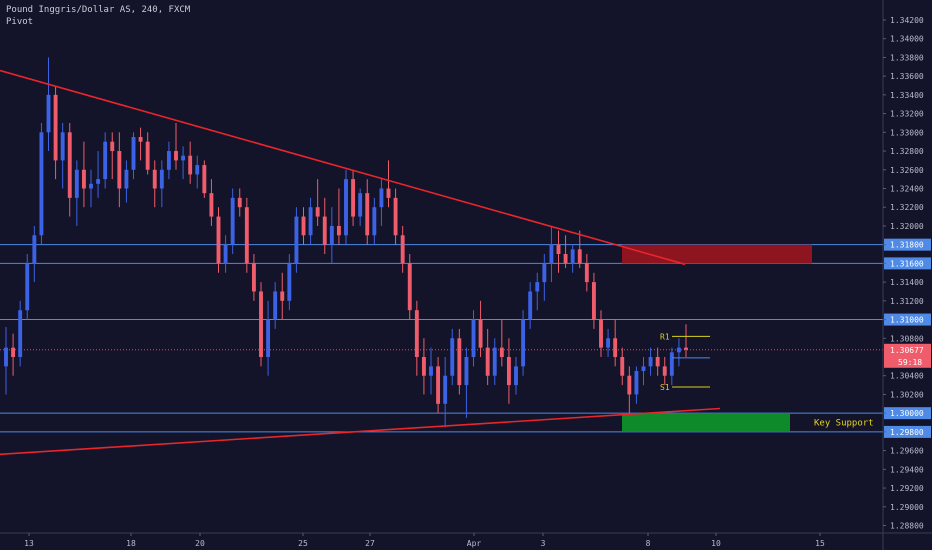 Image resolution: width=932 pixels, height=550 pixels. I want to click on y-tick-label: 1.33800, so click(907, 57).